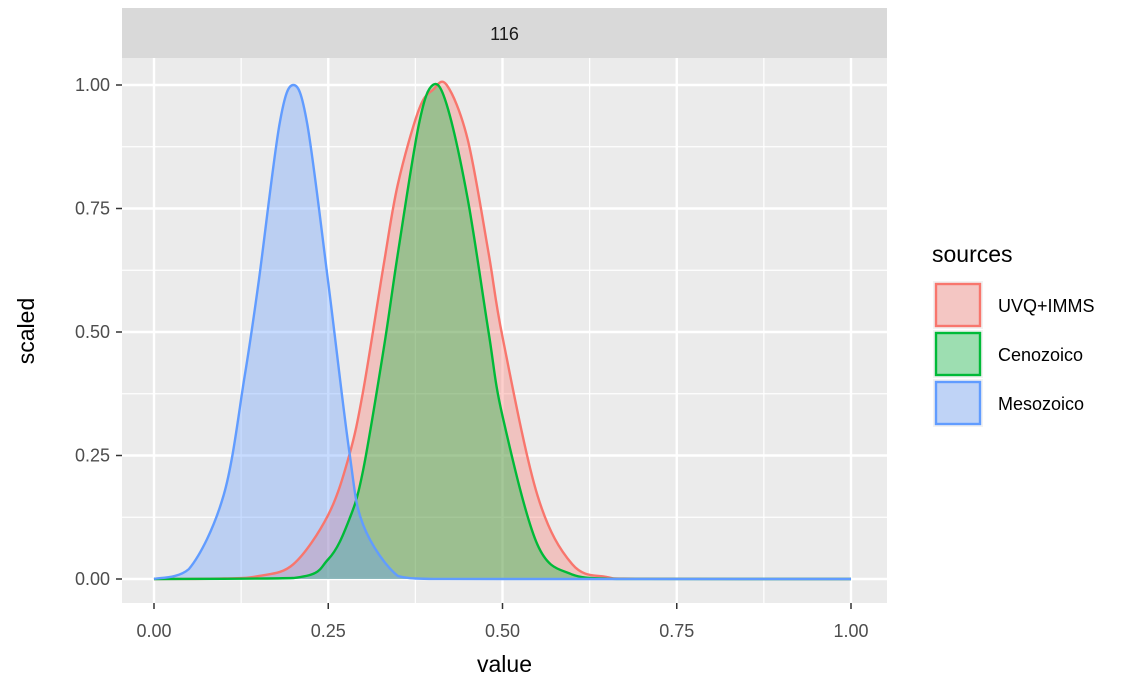 The image size is (1145, 683). Describe the element at coordinates (328, 631) in the screenshot. I see `x-tick-label: 0.25` at that location.